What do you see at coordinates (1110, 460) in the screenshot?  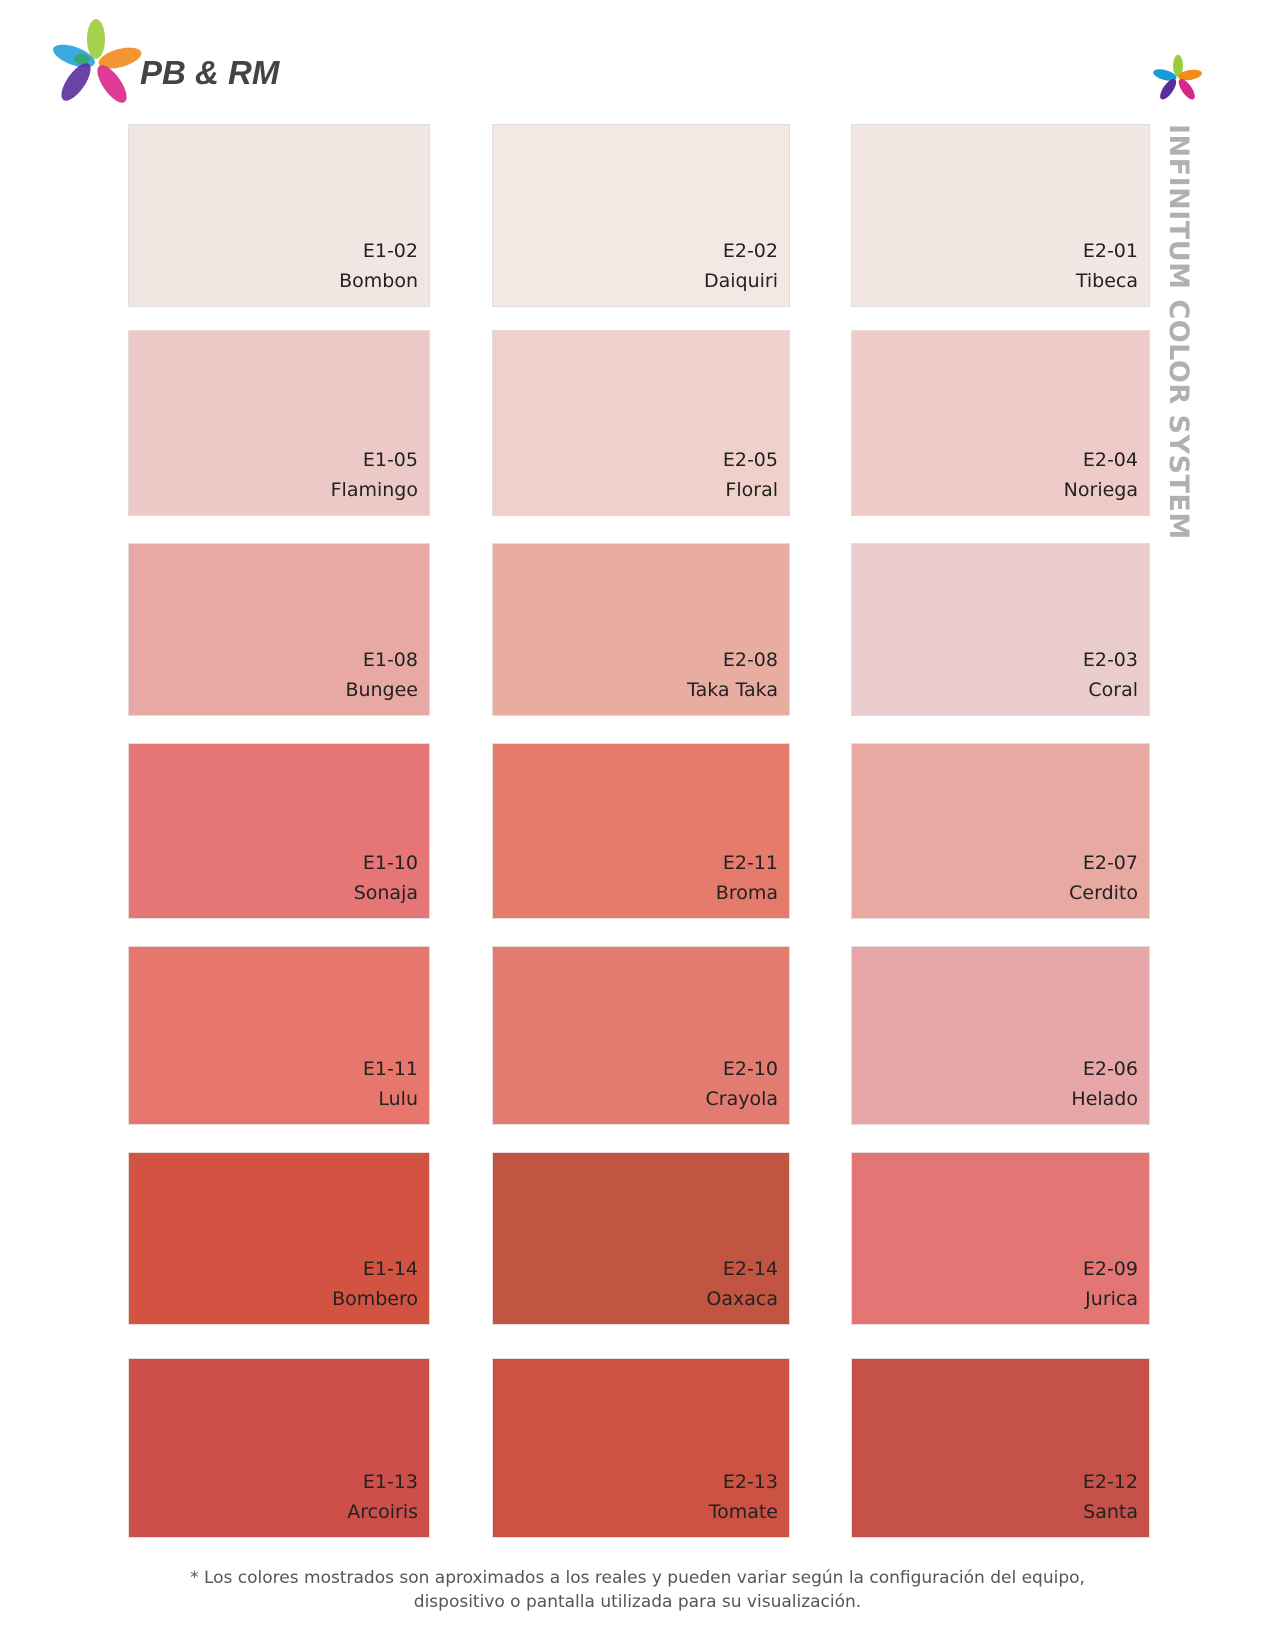 I see `swatch-code: E2-04` at bounding box center [1110, 460].